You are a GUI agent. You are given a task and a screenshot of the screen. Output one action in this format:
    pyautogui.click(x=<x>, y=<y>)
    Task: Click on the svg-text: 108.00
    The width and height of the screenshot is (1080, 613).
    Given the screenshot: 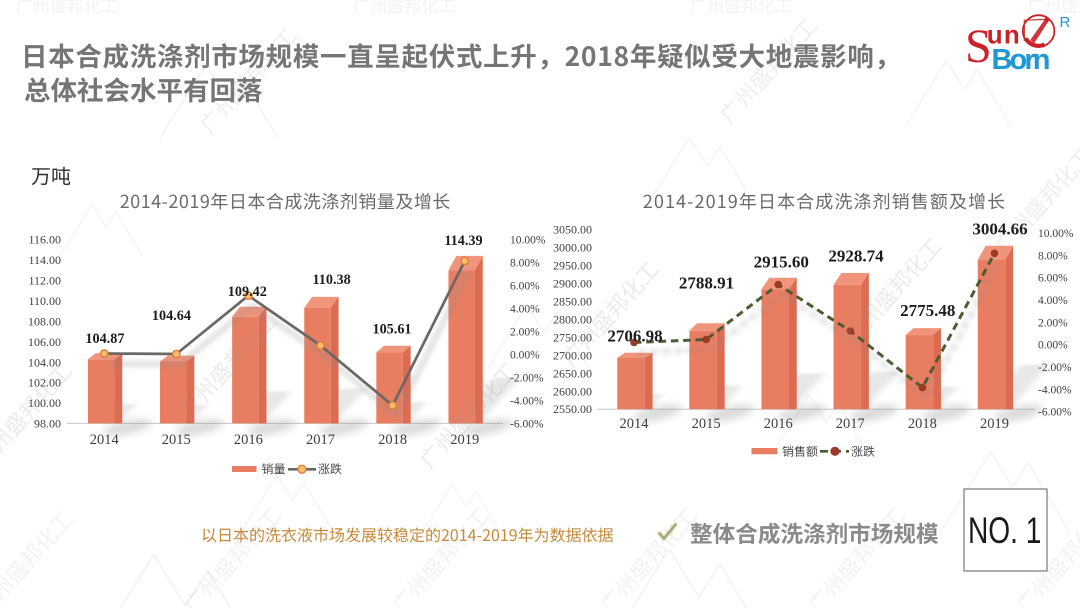 What is the action you would take?
    pyautogui.click(x=44, y=321)
    